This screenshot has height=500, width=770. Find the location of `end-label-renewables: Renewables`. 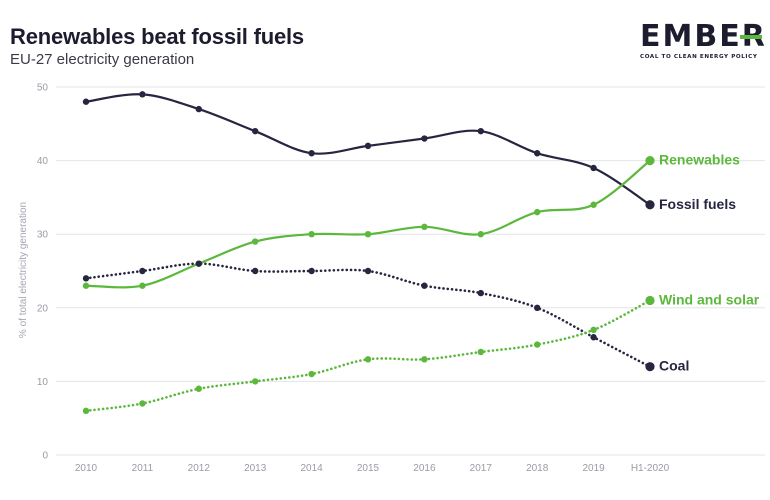

end-label-renewables: Renewables is located at coordinates (699, 160).